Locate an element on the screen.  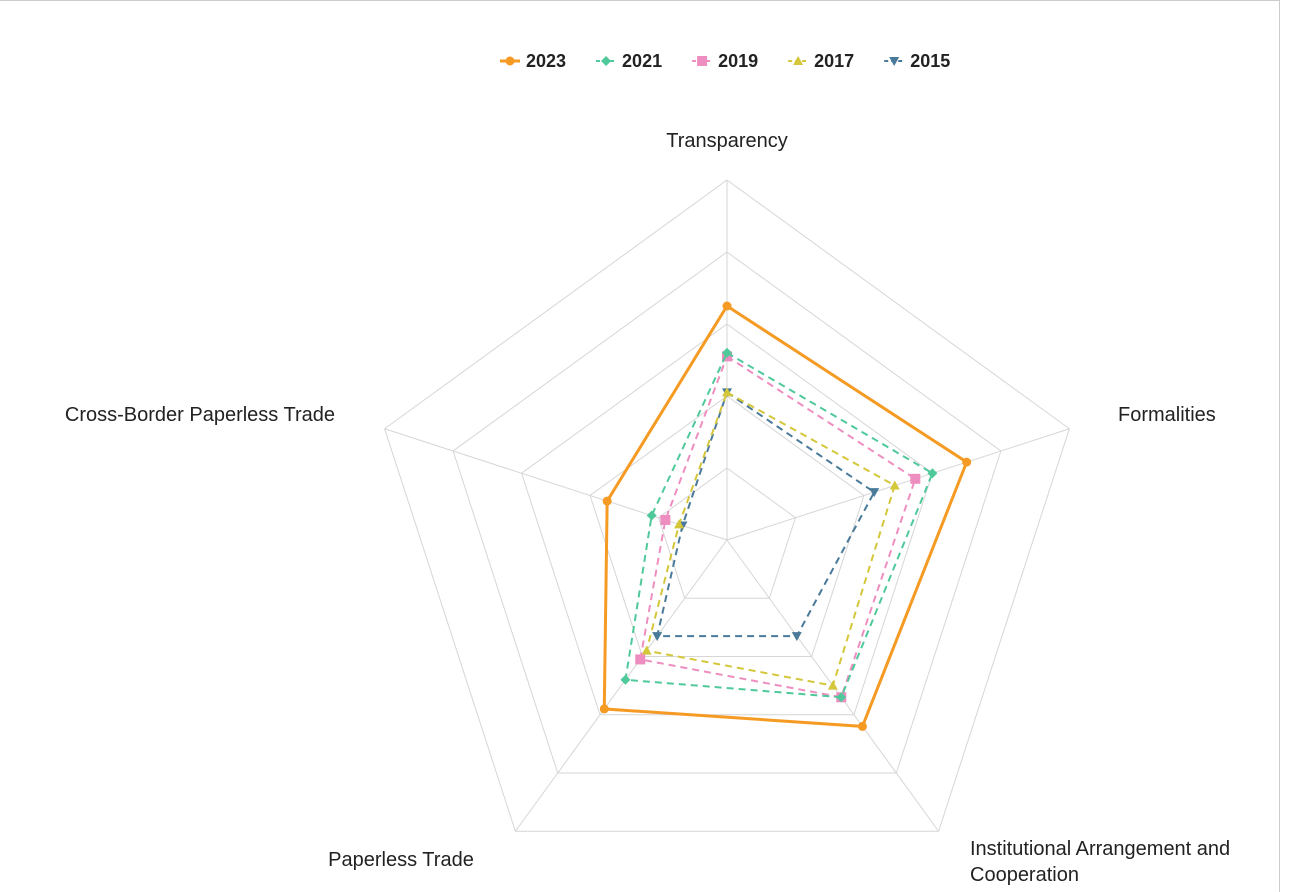
legend-item: 2017 is located at coordinates (821, 61).